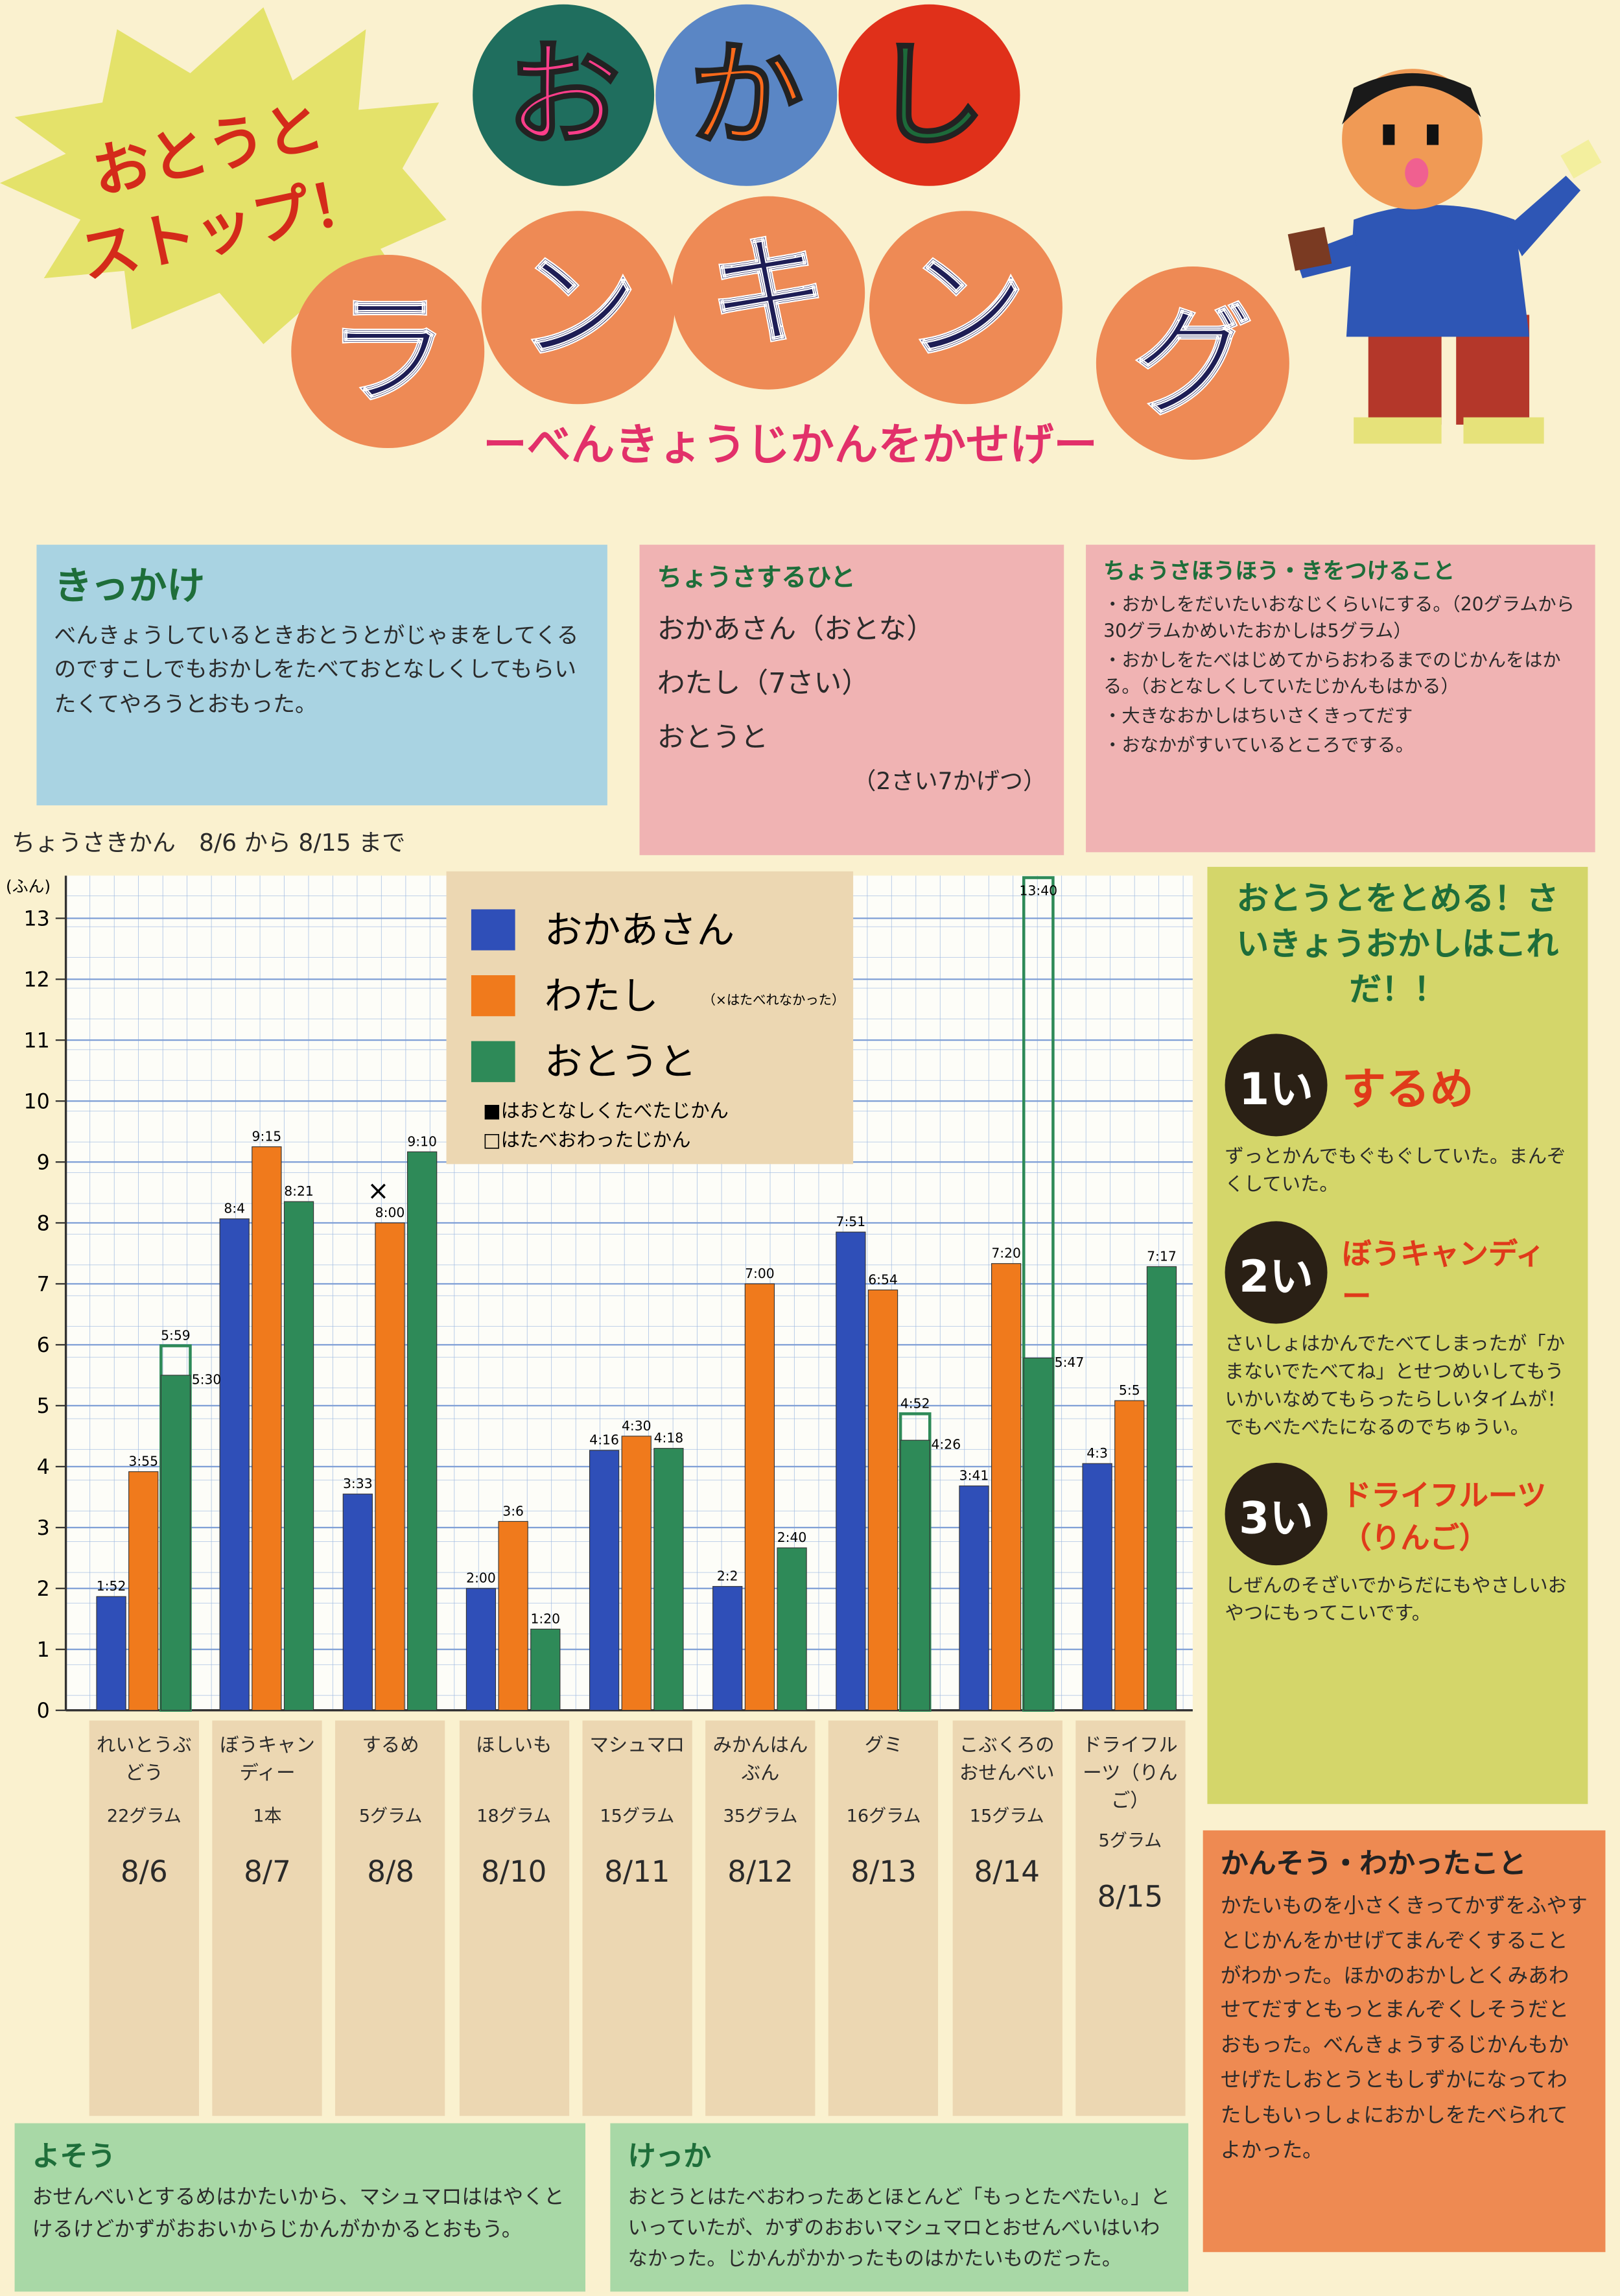 The image size is (1620, 2296). Describe the element at coordinates (74, 2156) in the screenshot. I see `prediction-heading: よそう` at that location.